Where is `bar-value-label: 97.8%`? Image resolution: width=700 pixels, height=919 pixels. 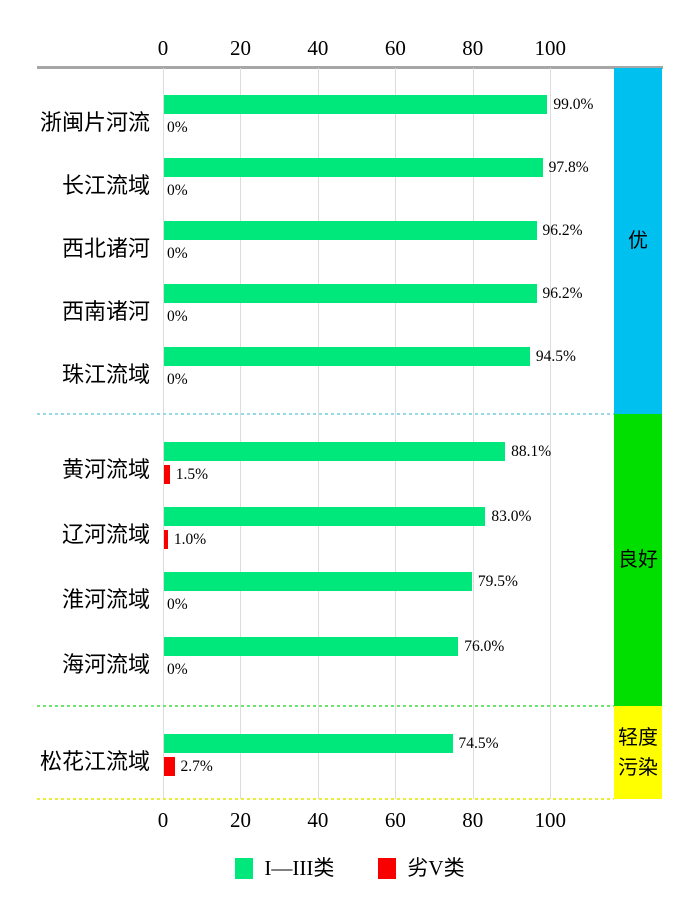 bar-value-label: 97.8% is located at coordinates (568, 167).